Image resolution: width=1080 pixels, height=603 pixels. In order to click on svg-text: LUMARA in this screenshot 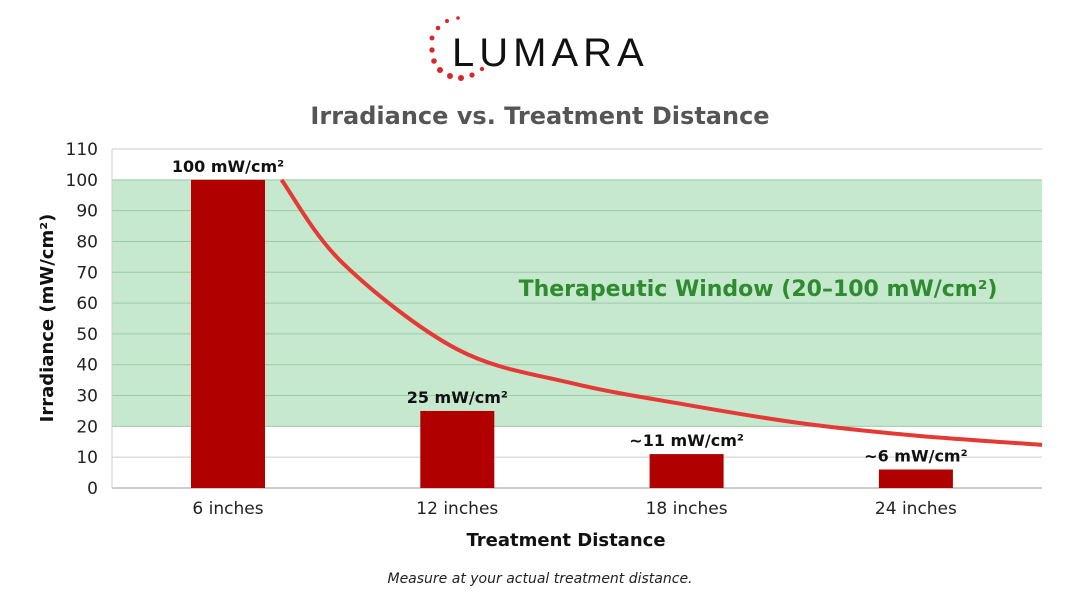, I will do `click(550, 53)`.